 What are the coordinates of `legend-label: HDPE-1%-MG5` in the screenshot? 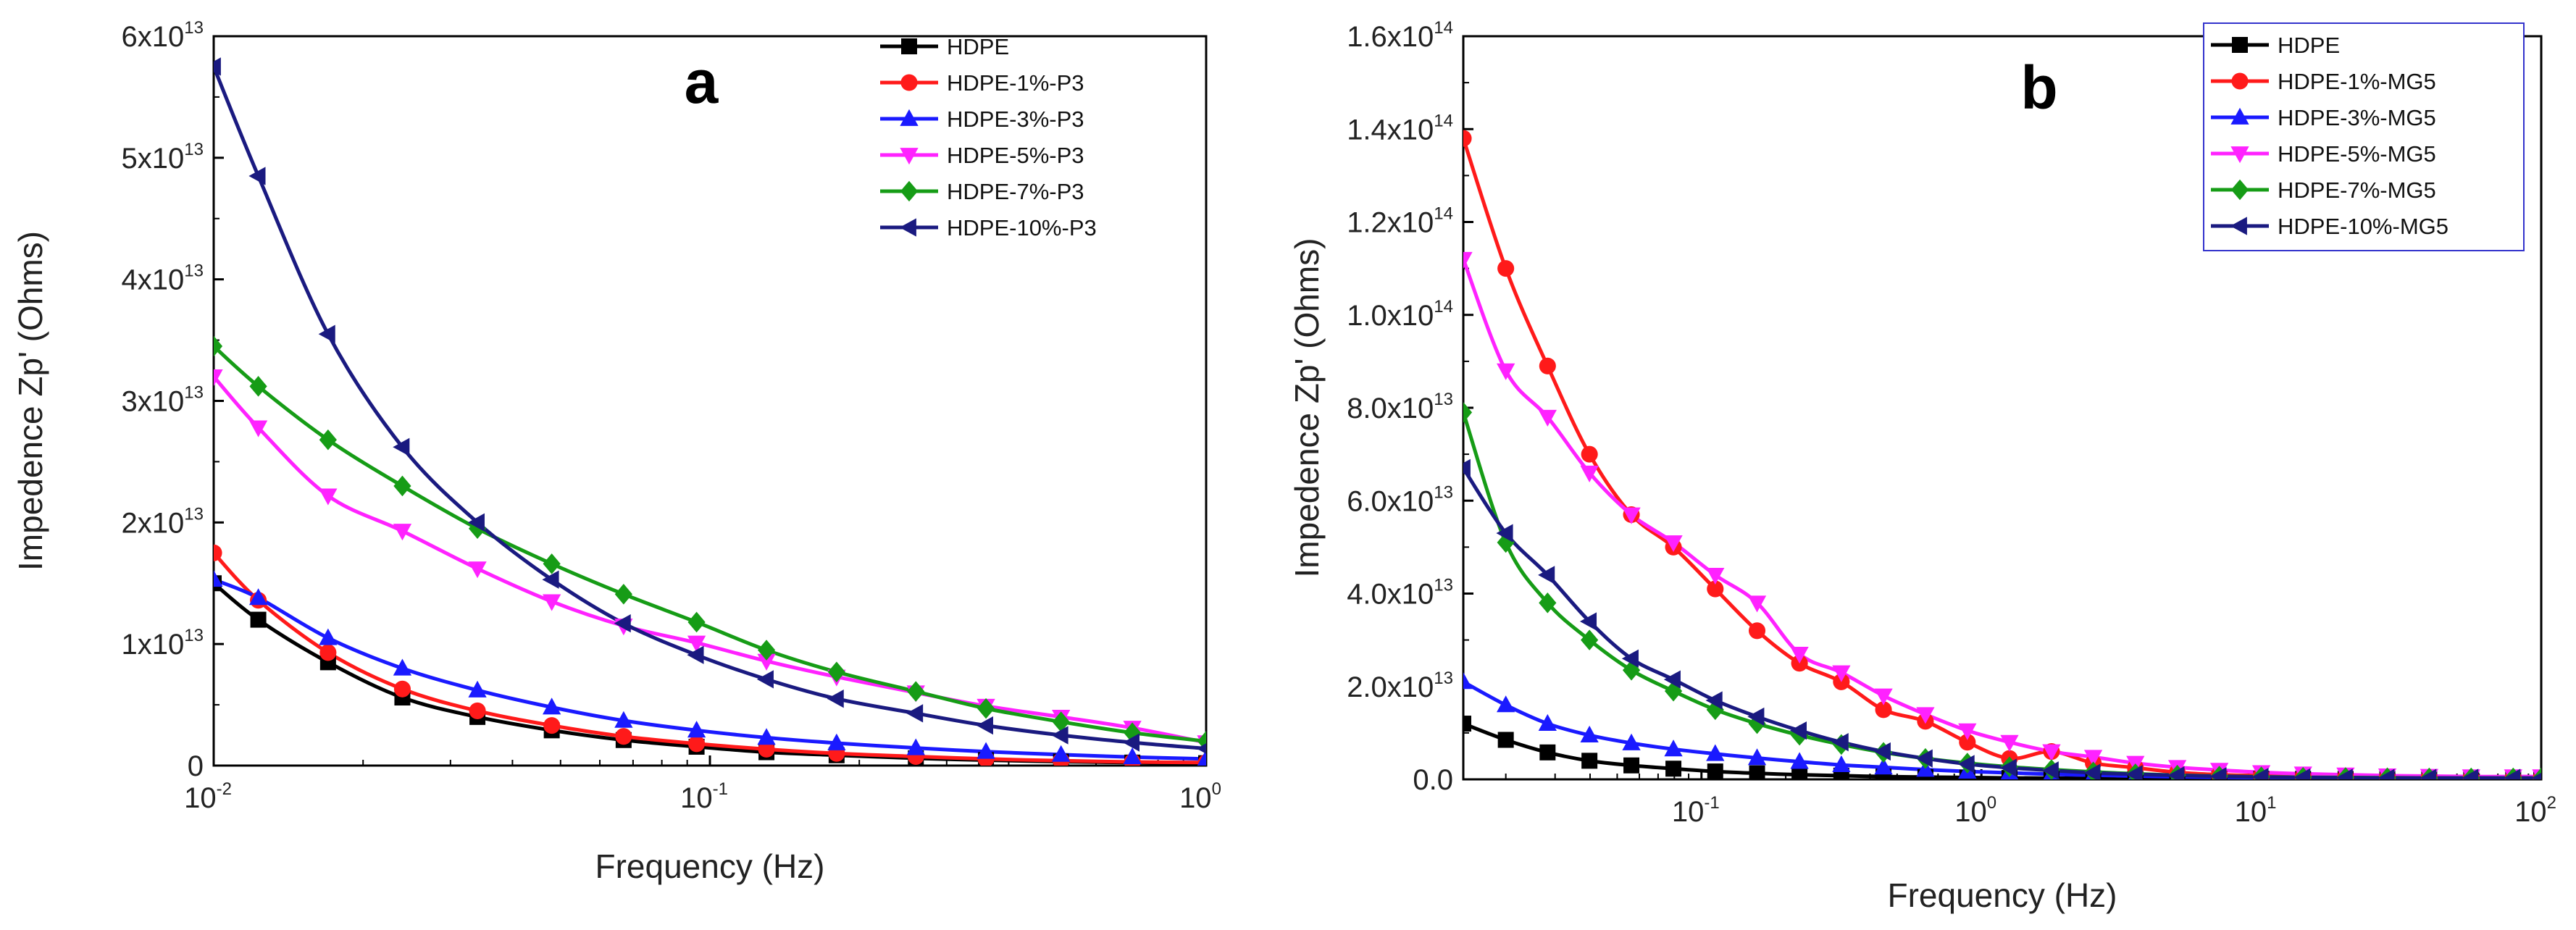 It's located at (2357, 81).